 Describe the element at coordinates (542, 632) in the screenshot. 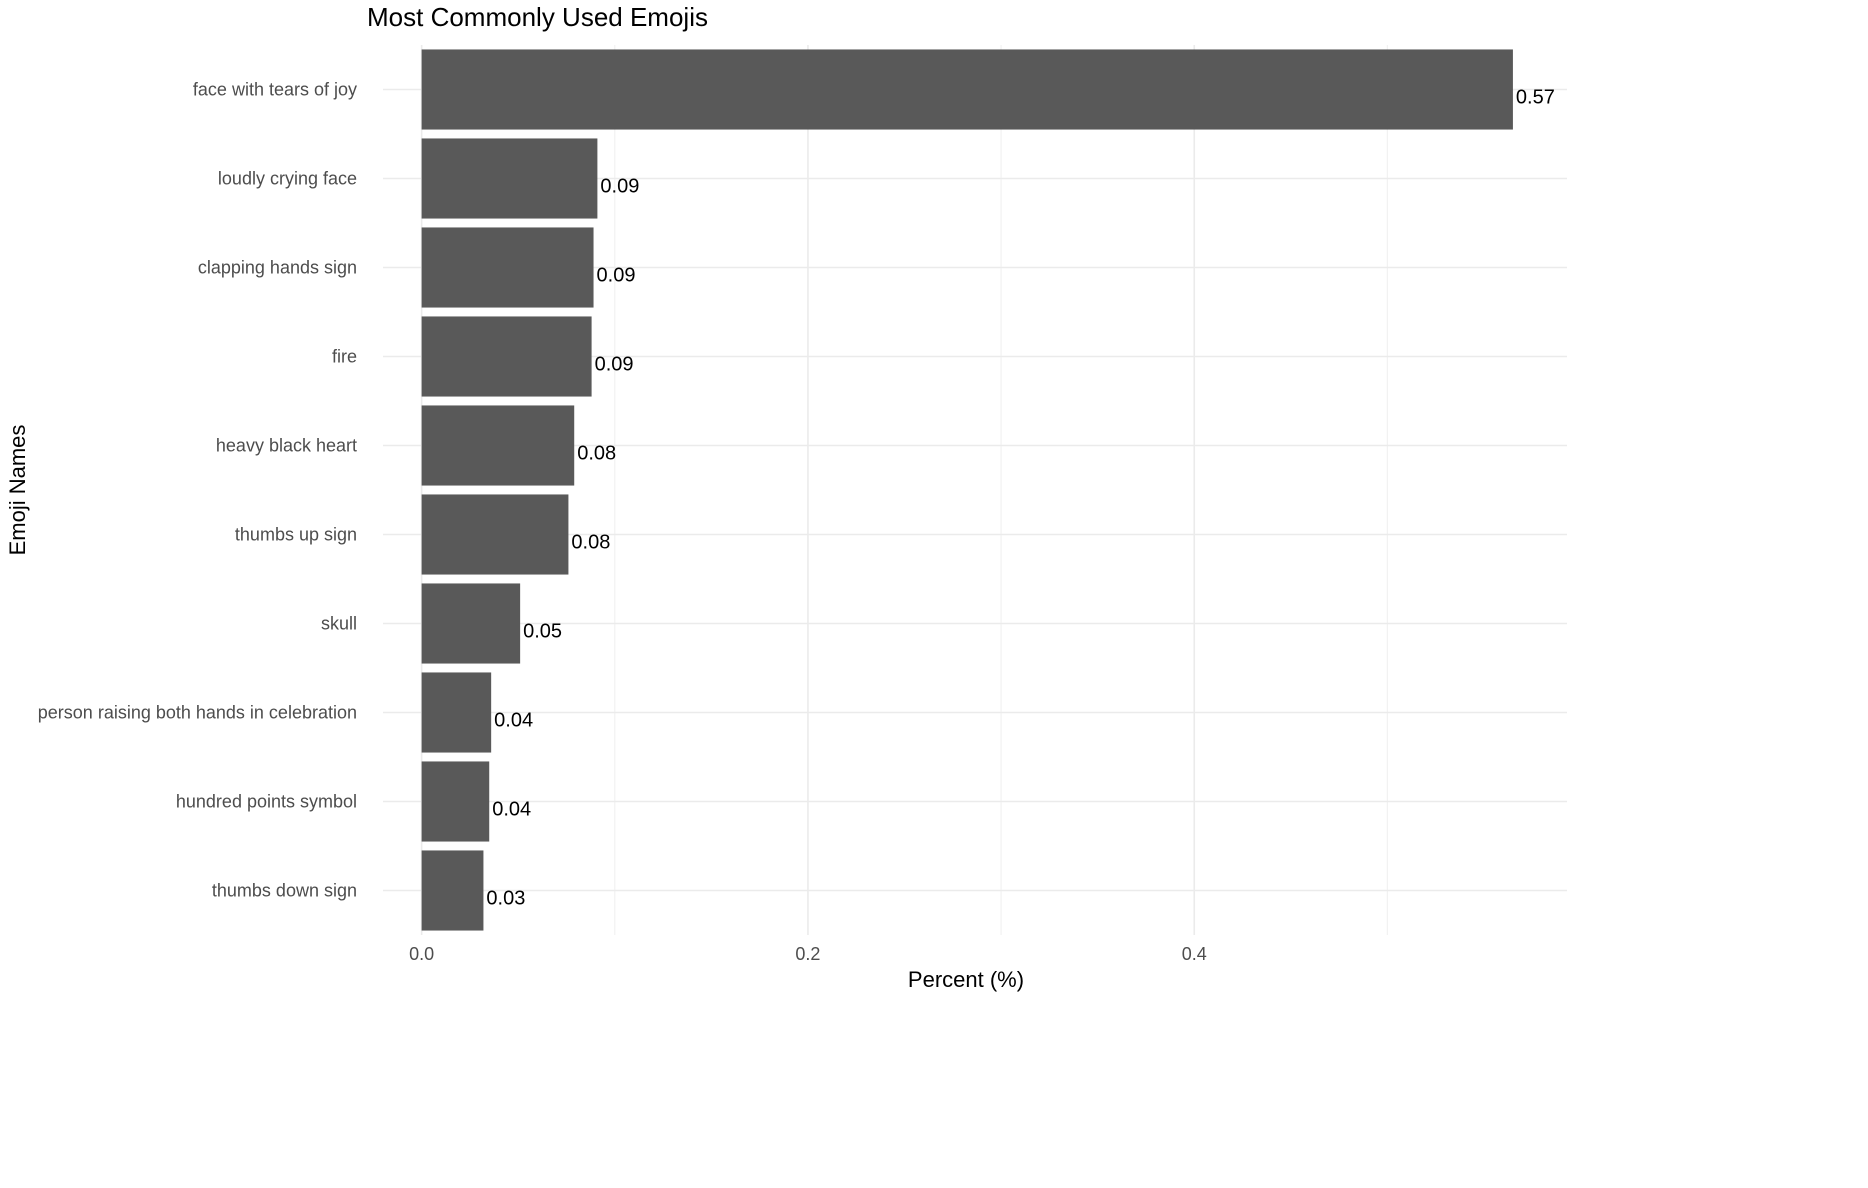

I see `bar-value-label: 0.05` at that location.